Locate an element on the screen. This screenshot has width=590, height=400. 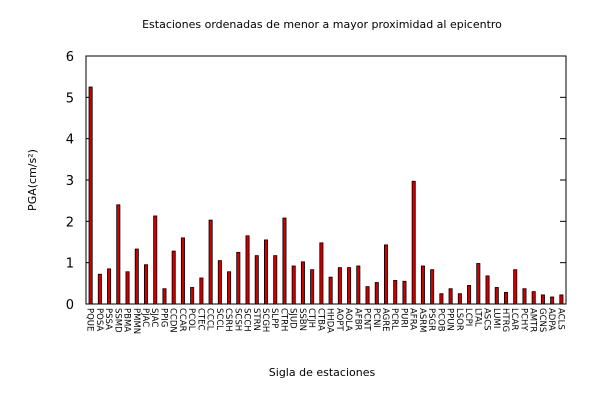
x-tick-label: AOPT is located at coordinates (339, 319).